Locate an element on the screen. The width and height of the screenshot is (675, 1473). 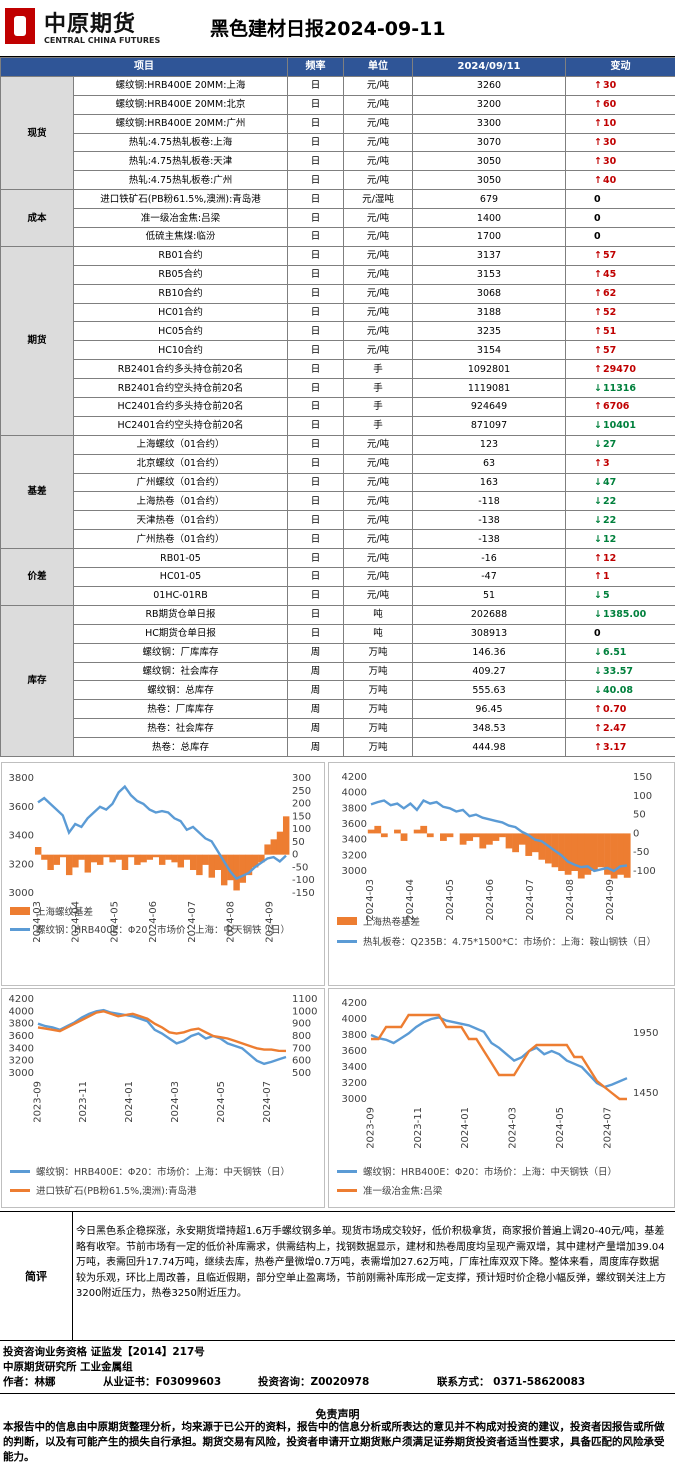
change-cell: ↑30 is located at coordinates (620, 161).